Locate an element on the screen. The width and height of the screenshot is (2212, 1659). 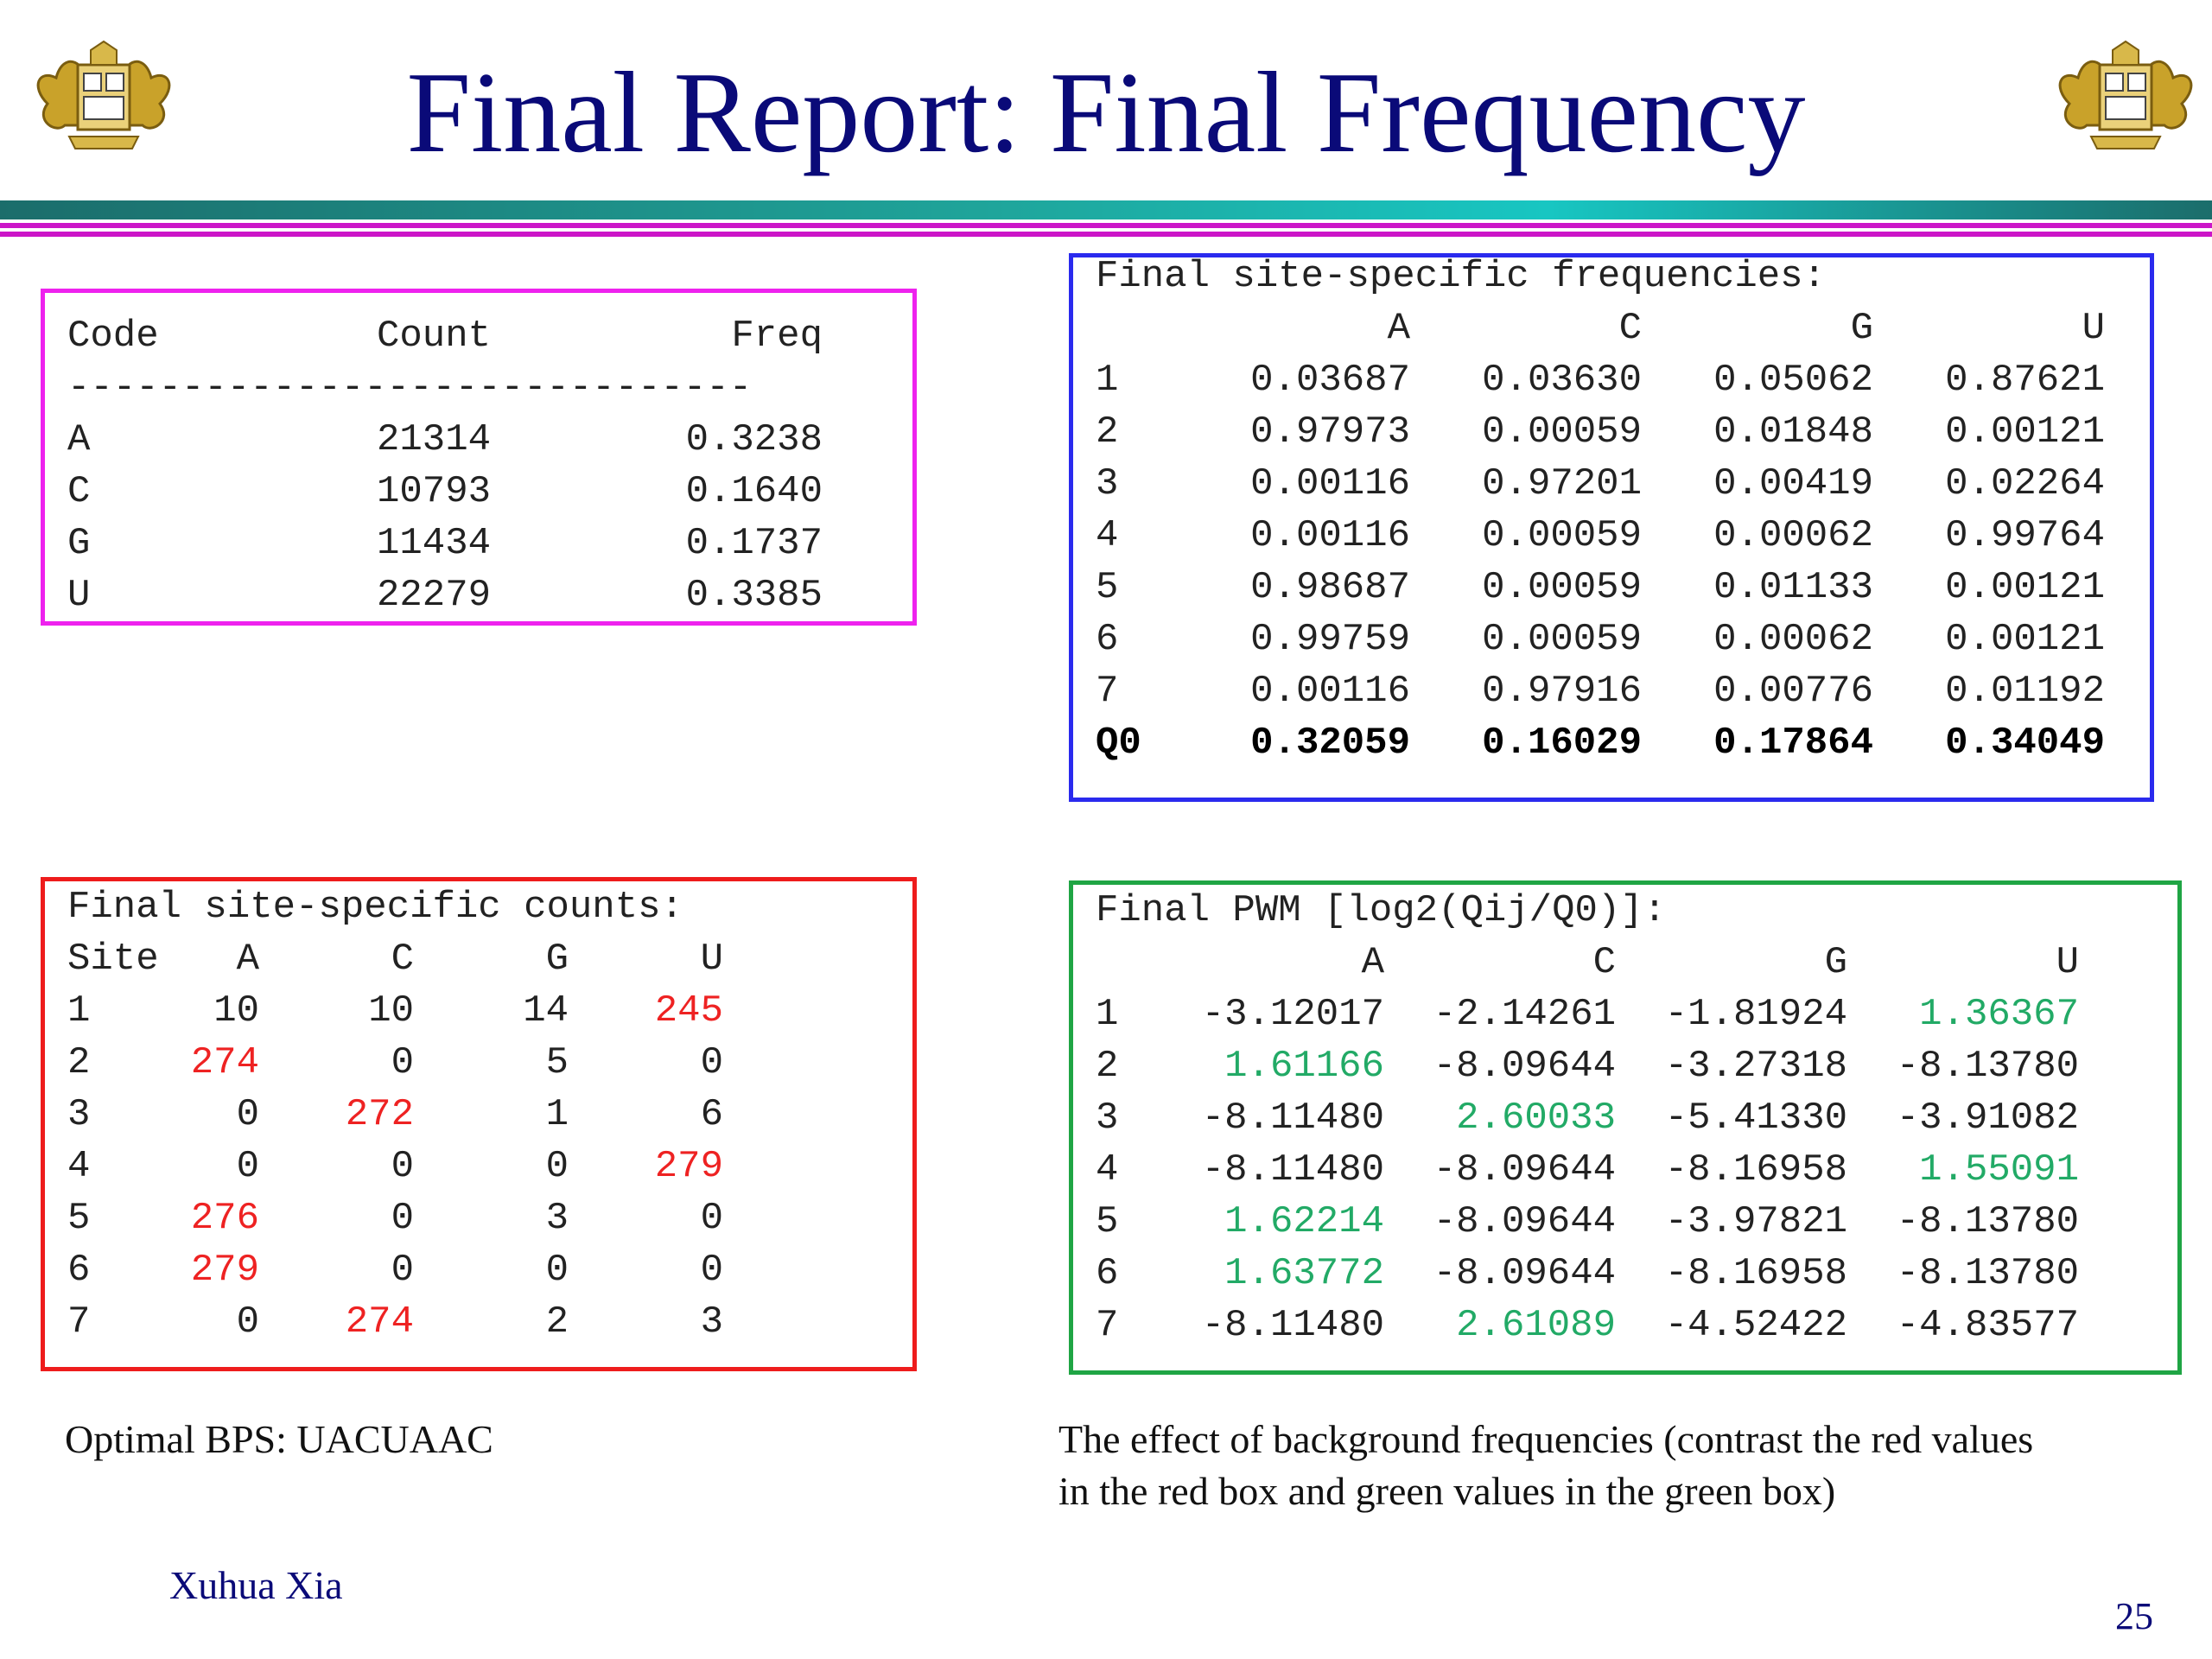
q0-value: 0.17864 is located at coordinates (1793, 743).